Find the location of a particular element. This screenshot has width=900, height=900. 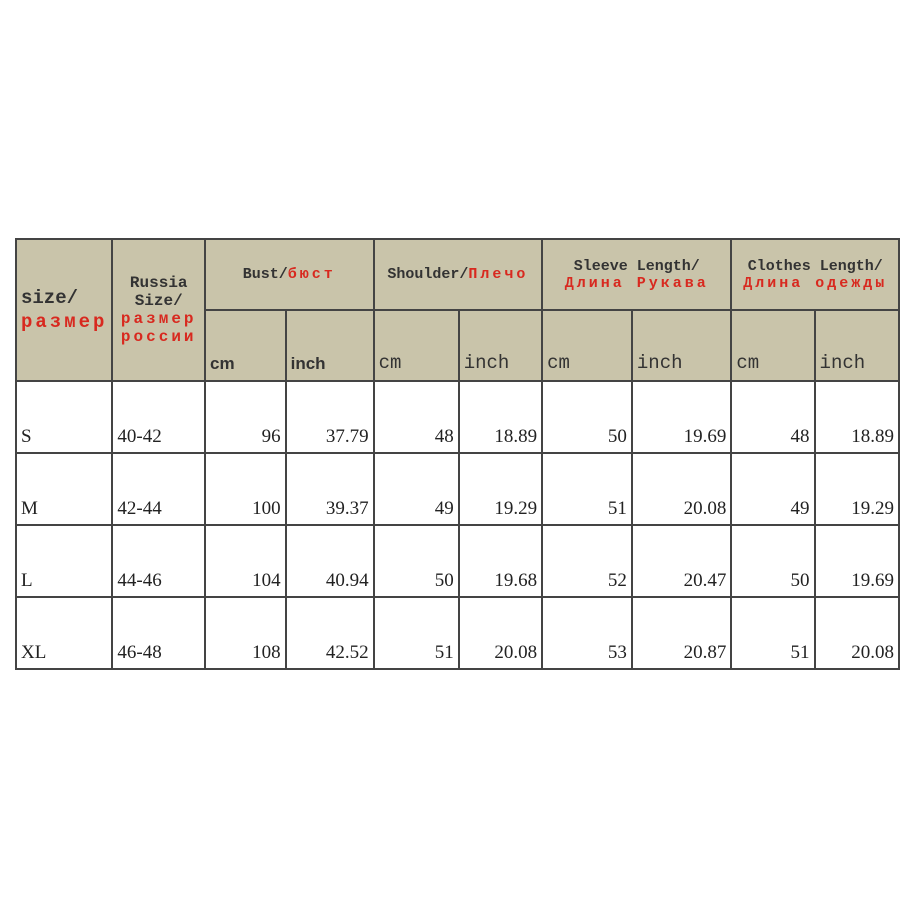

table-cell: XL is located at coordinates (64, 633).